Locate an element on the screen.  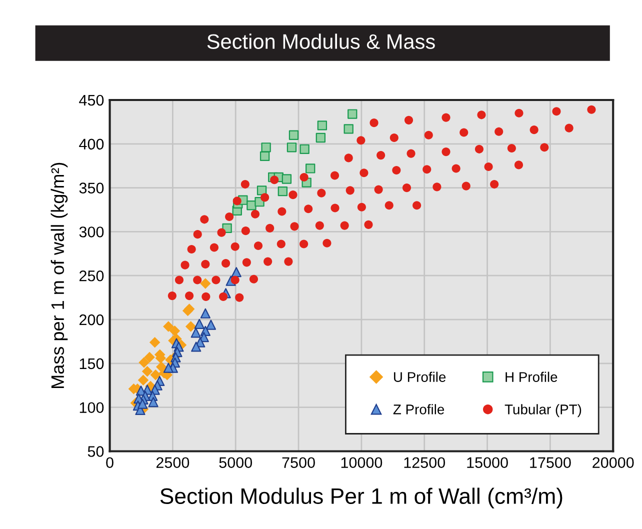
y-tick-label: 200 is located at coordinates (92, 320).